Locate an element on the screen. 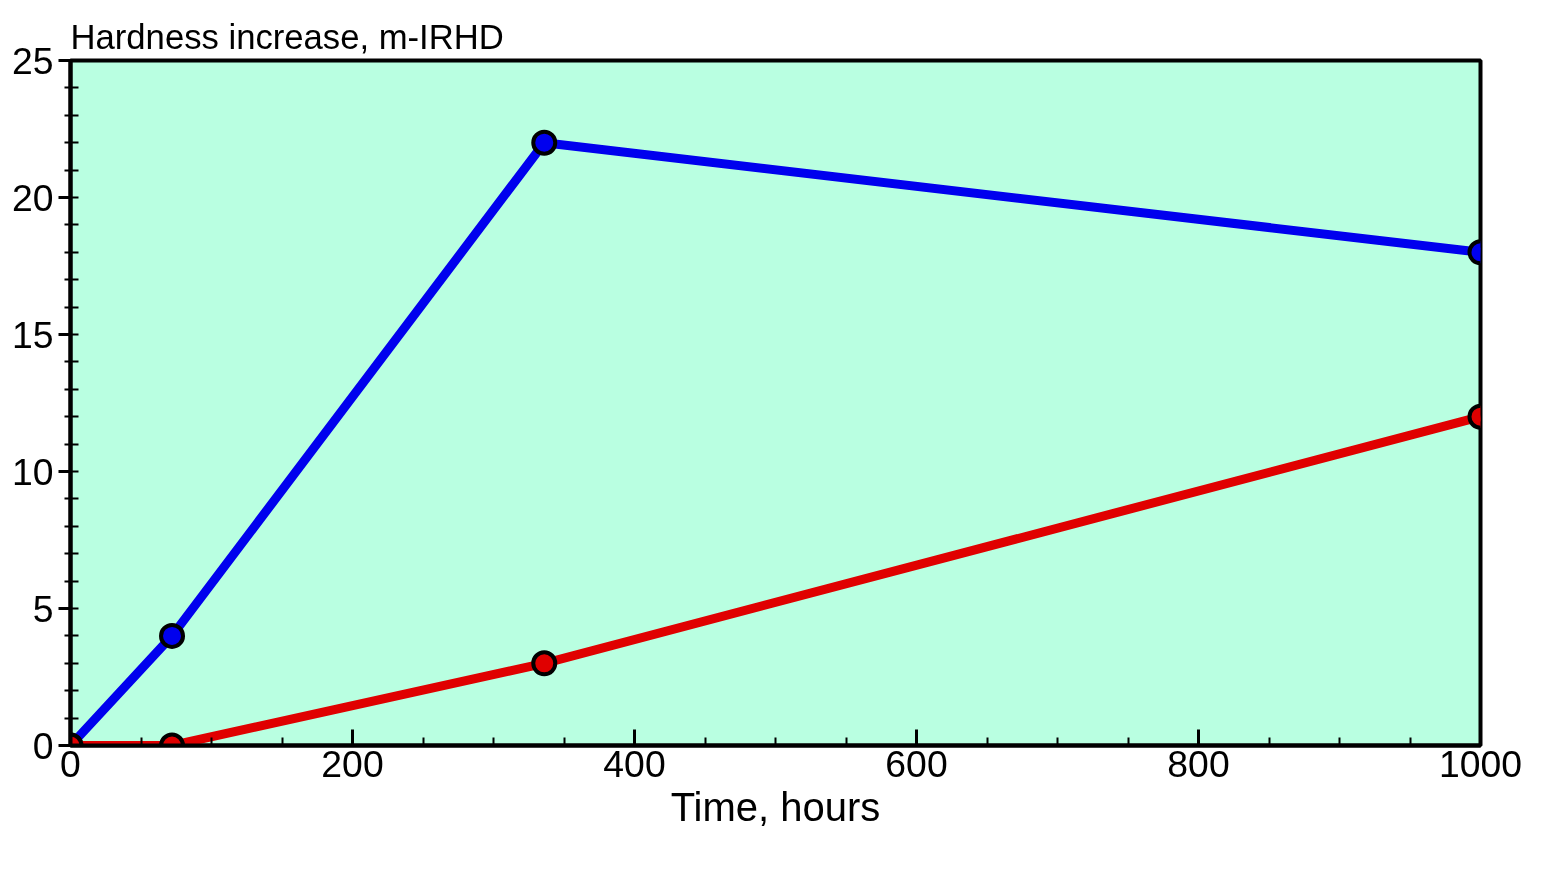 This screenshot has height=871, width=1548. y-axis-title: Hardness increase, m-IRHD is located at coordinates (287, 36).